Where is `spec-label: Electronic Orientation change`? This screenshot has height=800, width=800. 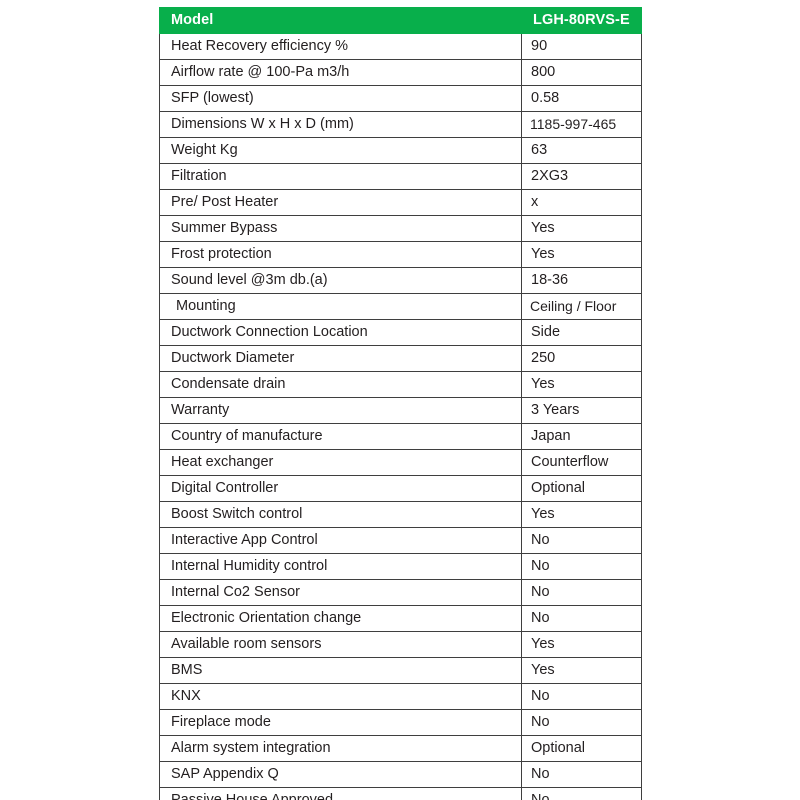 spec-label: Electronic Orientation change is located at coordinates (340, 618).